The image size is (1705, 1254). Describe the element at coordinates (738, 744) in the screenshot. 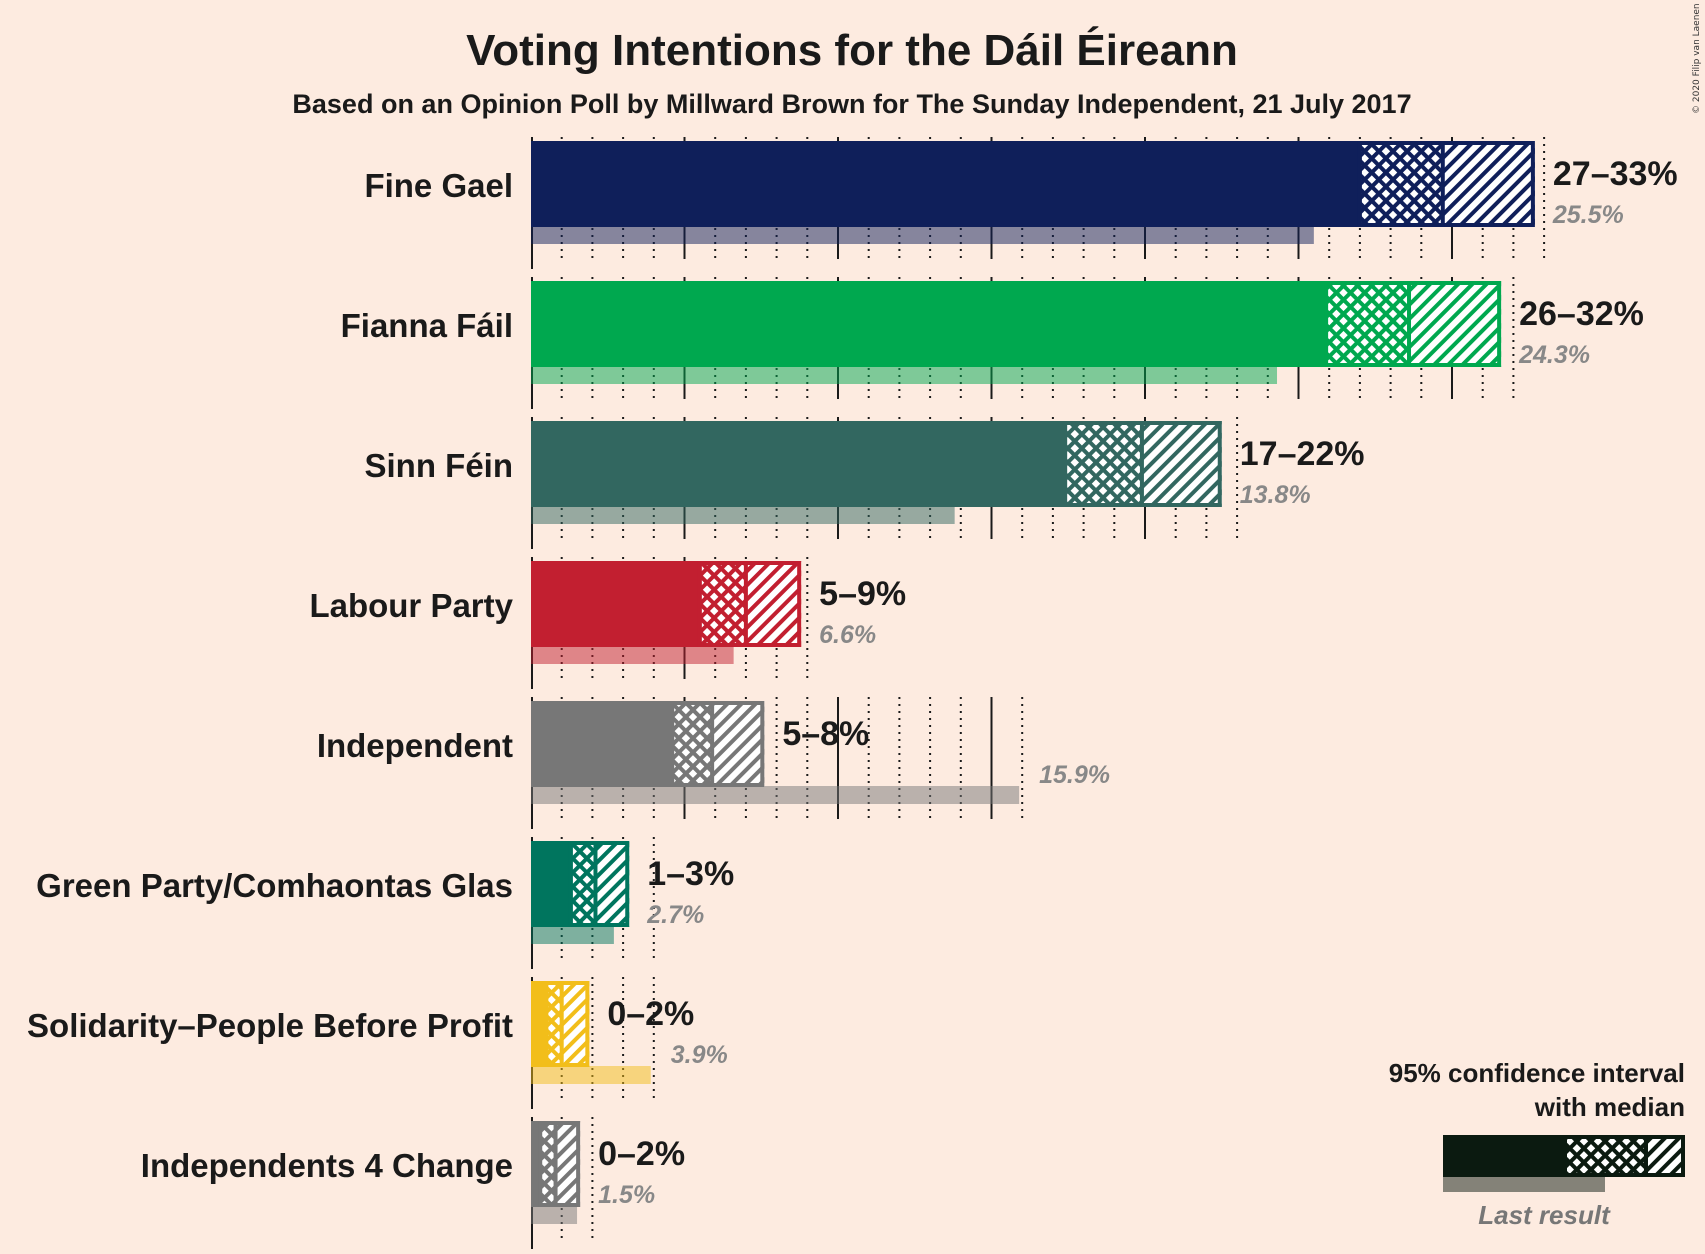

I see `ci-upper-half-independent` at that location.